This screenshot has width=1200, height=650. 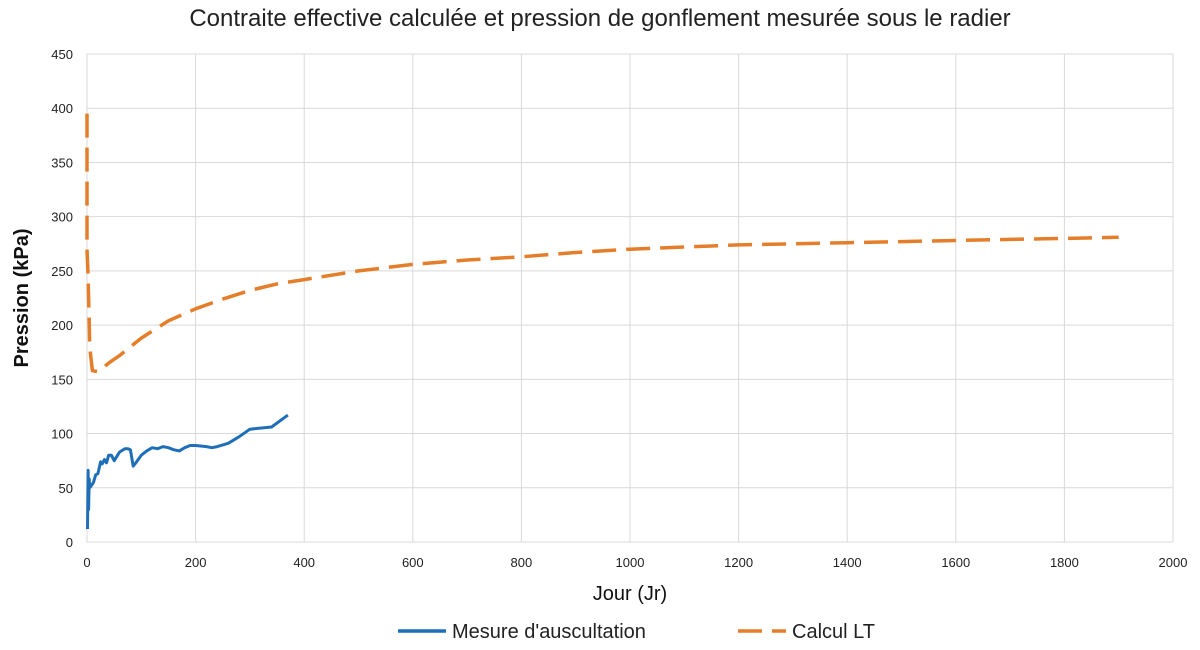 What do you see at coordinates (62, 54) in the screenshot?
I see `y-tick-label: 450` at bounding box center [62, 54].